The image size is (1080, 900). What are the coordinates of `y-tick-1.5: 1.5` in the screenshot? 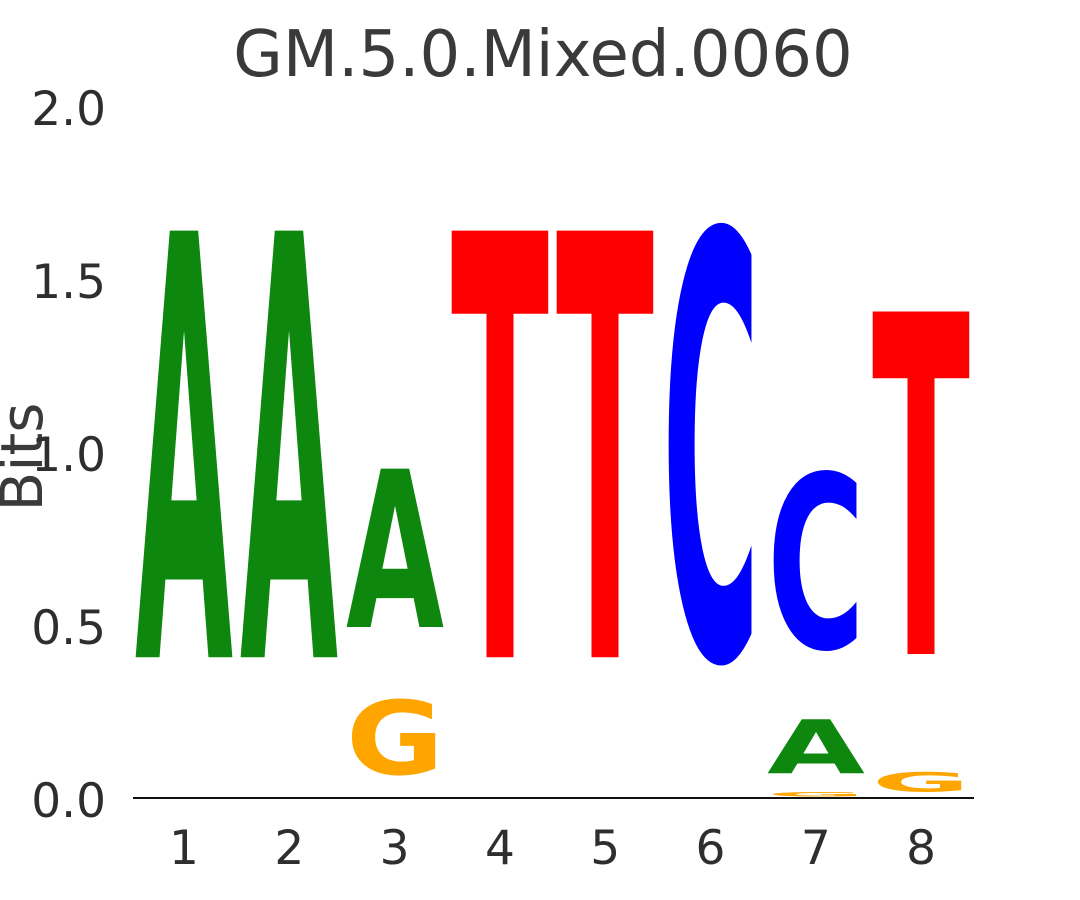 It's located at (68, 283).